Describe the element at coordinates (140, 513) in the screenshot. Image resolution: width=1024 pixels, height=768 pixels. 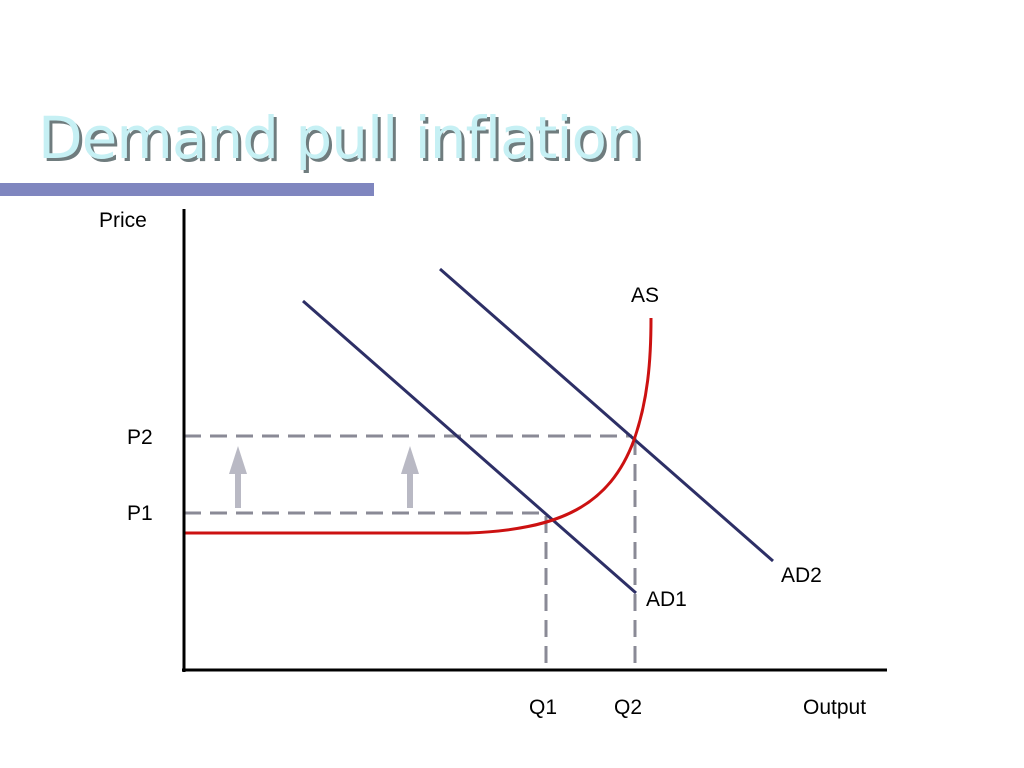
I see `p1-label: P1` at that location.